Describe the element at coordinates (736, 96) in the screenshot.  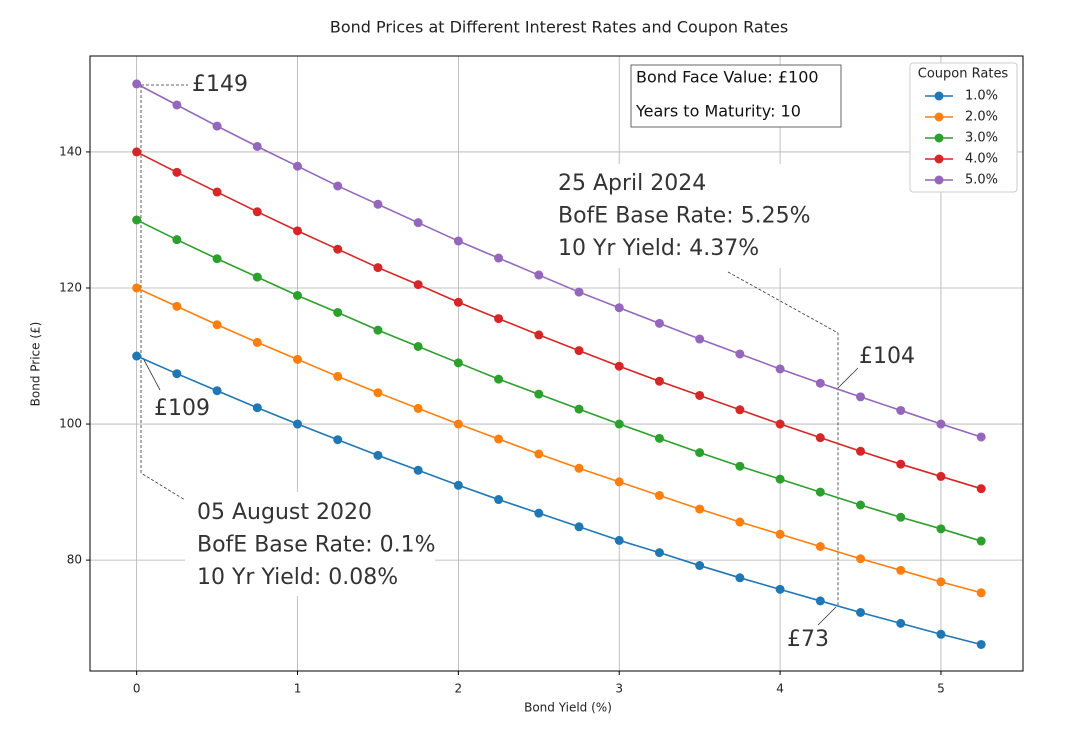
I see `info-box` at that location.